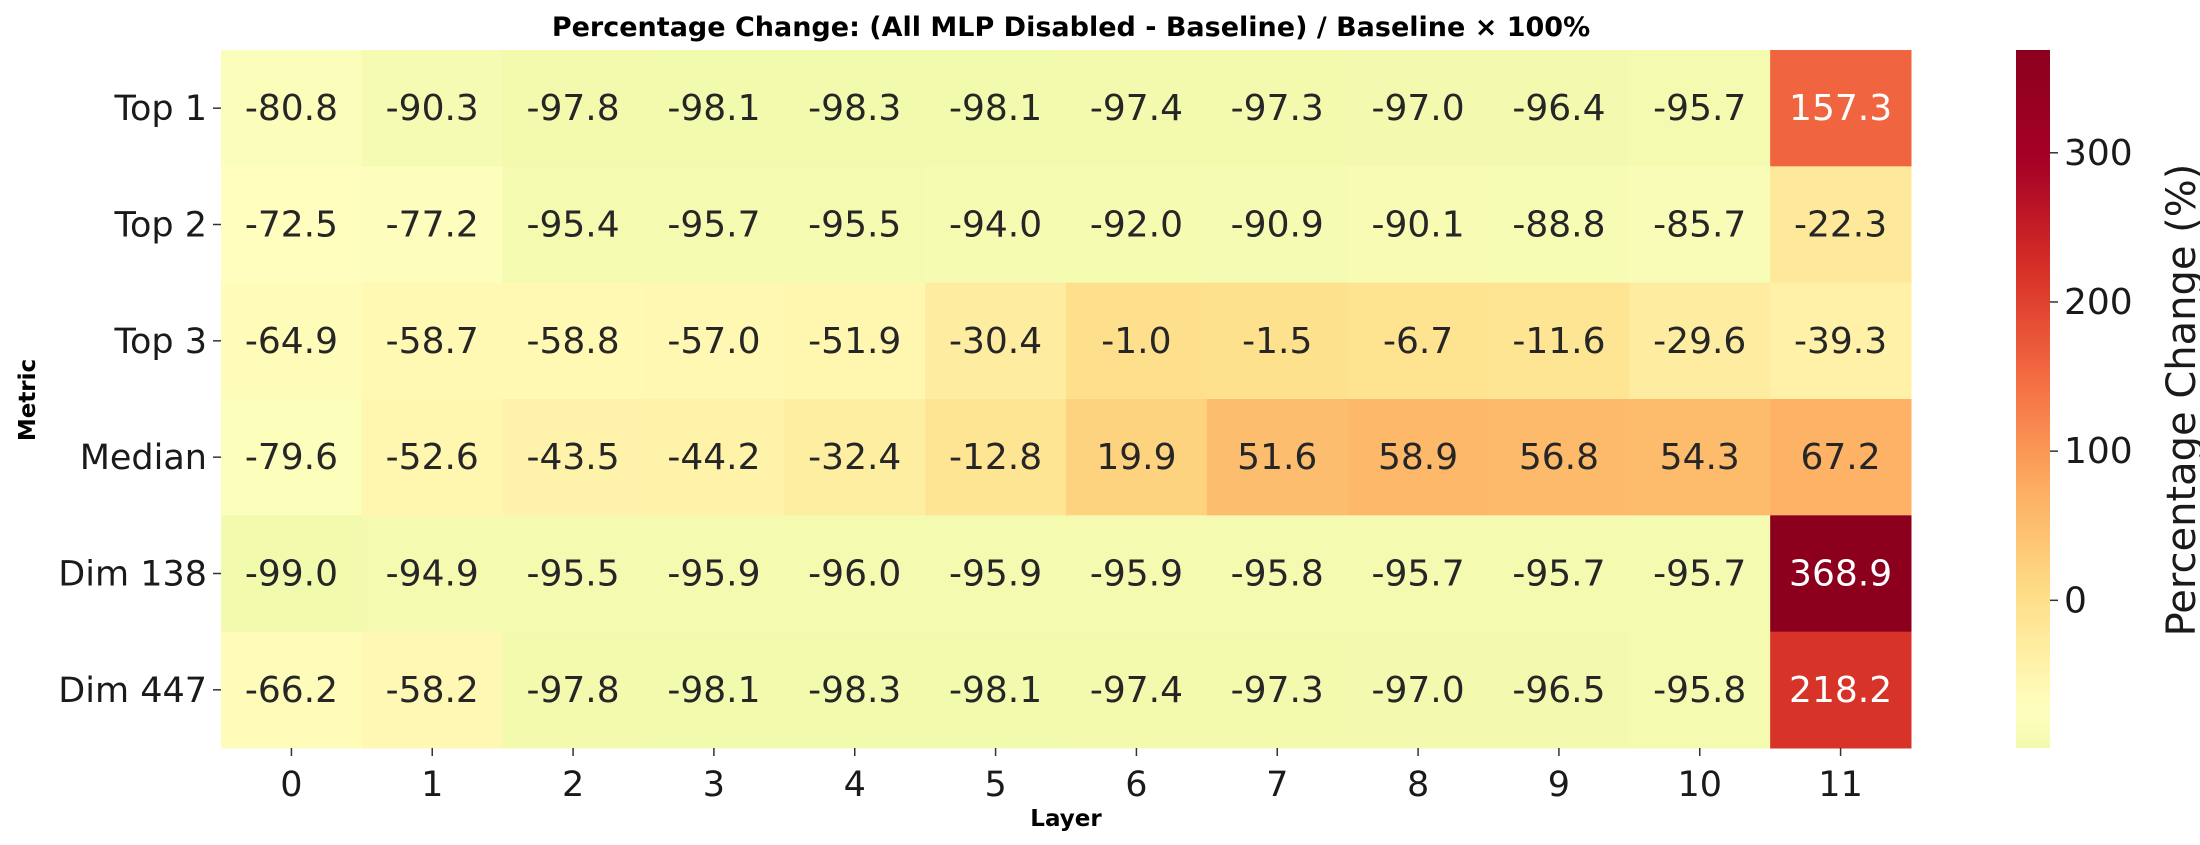  Describe the element at coordinates (1699, 225) in the screenshot. I see `cell-value-label: -85.7` at that location.